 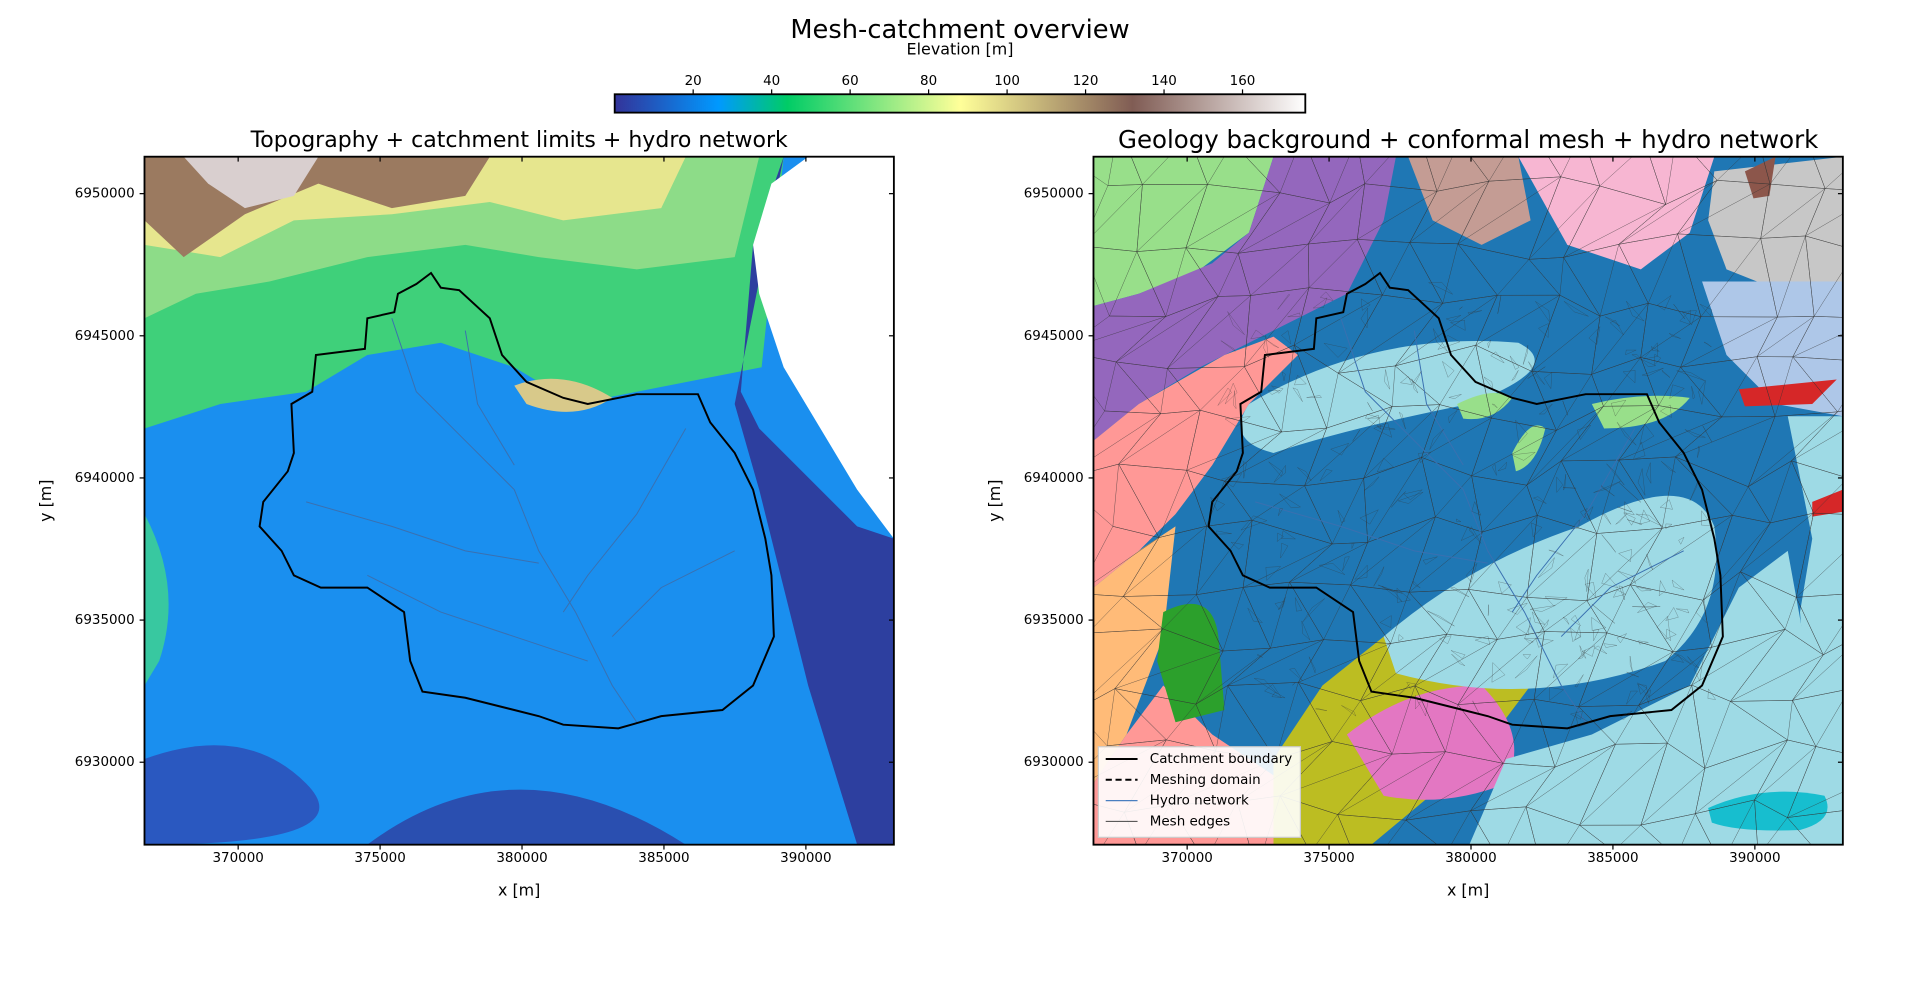 What do you see at coordinates (1086, 81) in the screenshot?
I see `colorbar-tick-label: 120` at bounding box center [1086, 81].